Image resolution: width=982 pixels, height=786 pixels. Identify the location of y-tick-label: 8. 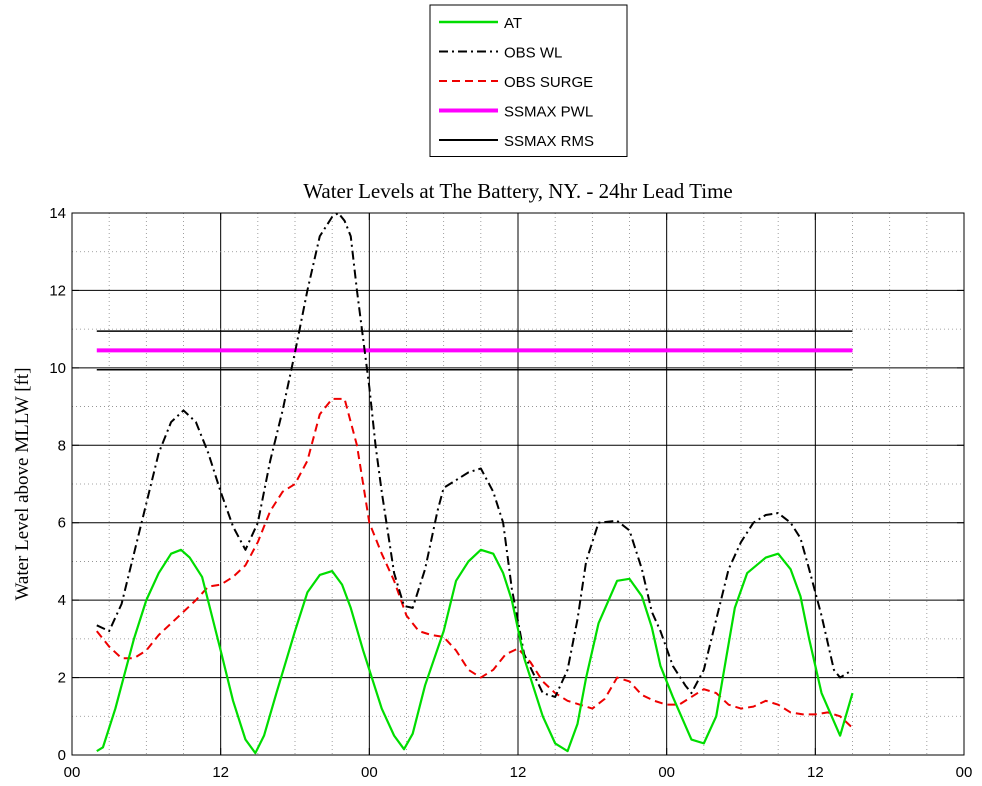
(62, 445).